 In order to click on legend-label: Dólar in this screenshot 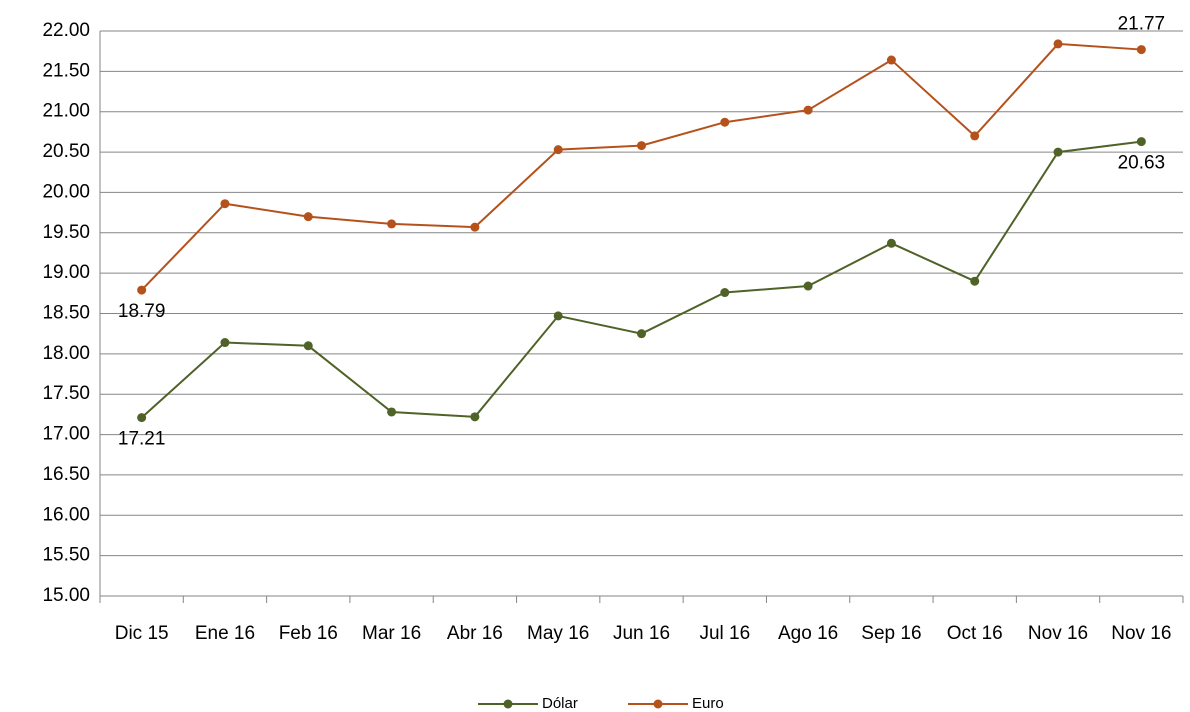, I will do `click(560, 703)`.